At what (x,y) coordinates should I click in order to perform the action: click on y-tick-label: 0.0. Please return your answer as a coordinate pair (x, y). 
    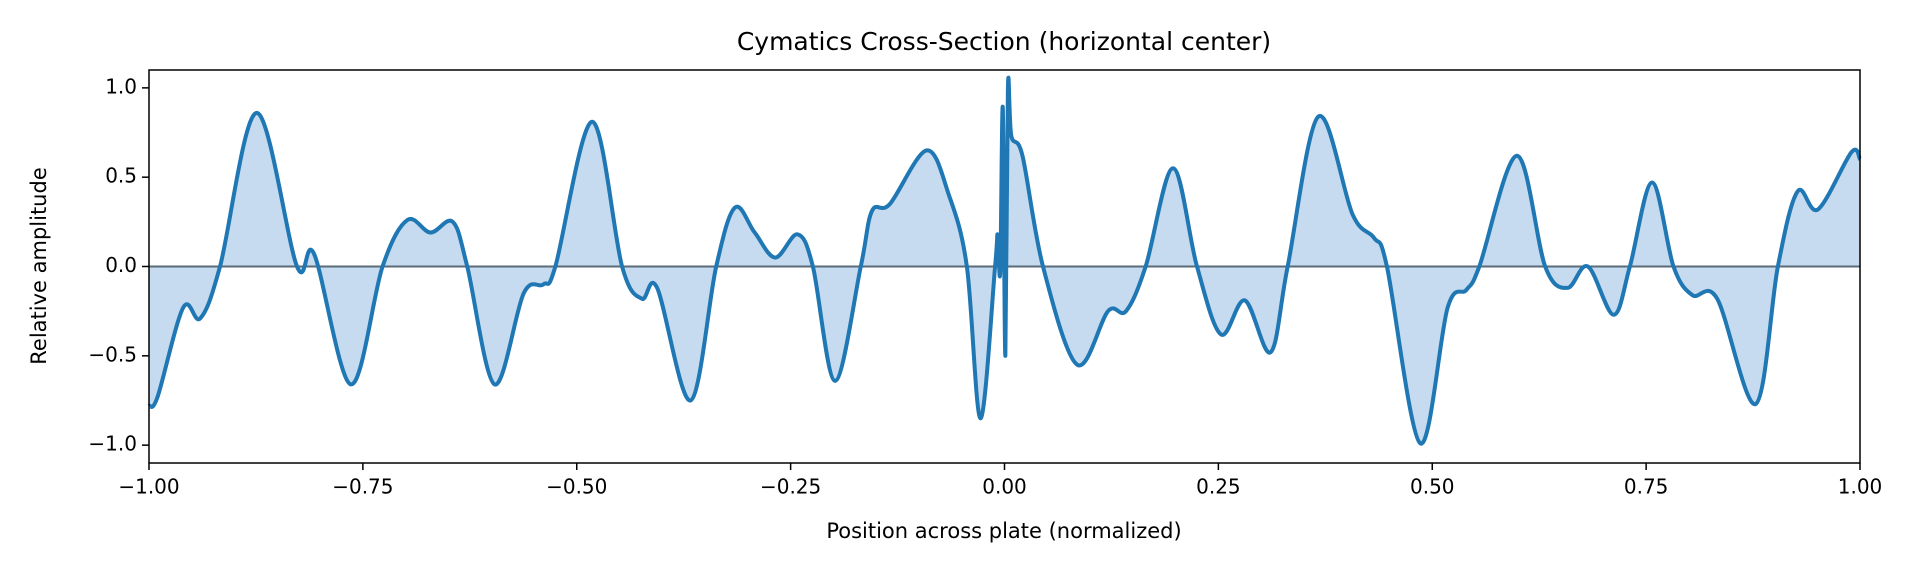
    Looking at the image, I should click on (121, 265).